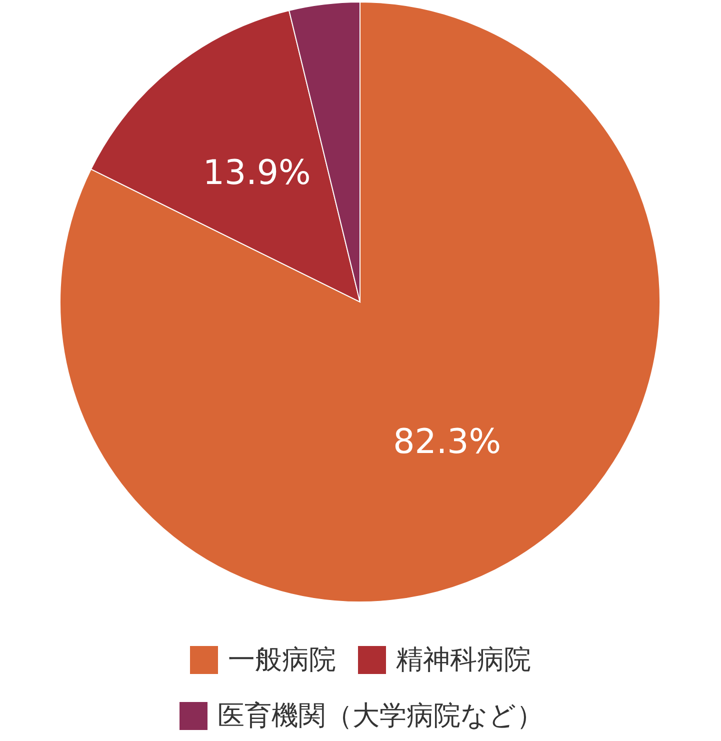 The height and width of the screenshot is (741, 721). I want to click on legend-label: 精神科病院, so click(463, 660).